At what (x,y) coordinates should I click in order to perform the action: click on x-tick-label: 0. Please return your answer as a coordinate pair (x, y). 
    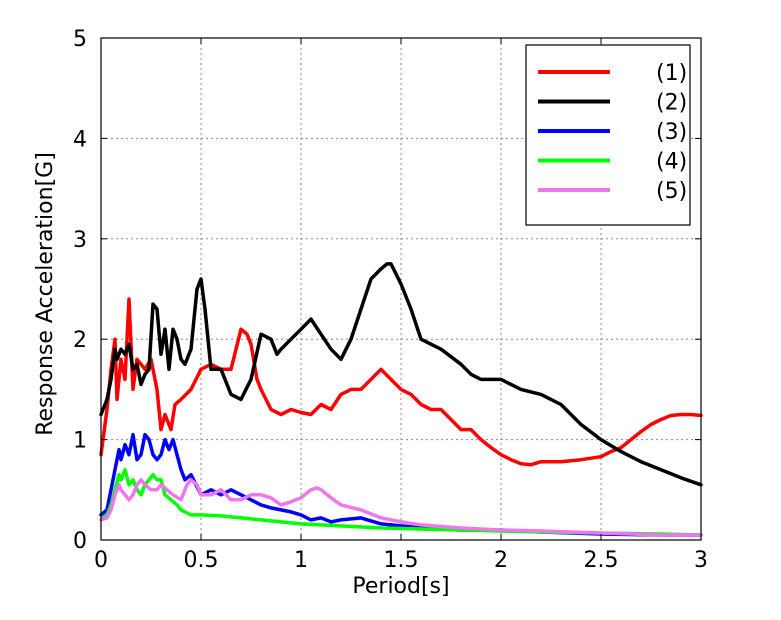
    Looking at the image, I should click on (101, 560).